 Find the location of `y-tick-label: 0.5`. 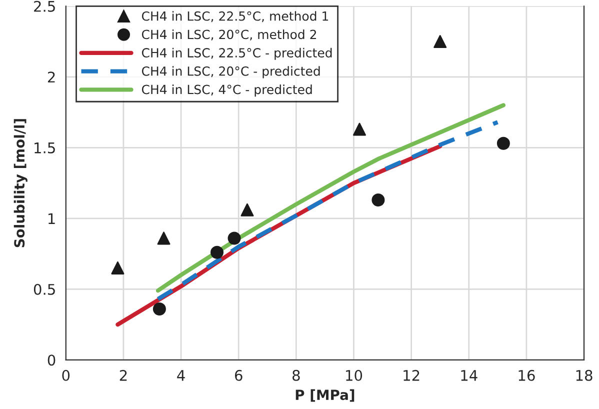

y-tick-label: 0.5 is located at coordinates (44, 289).